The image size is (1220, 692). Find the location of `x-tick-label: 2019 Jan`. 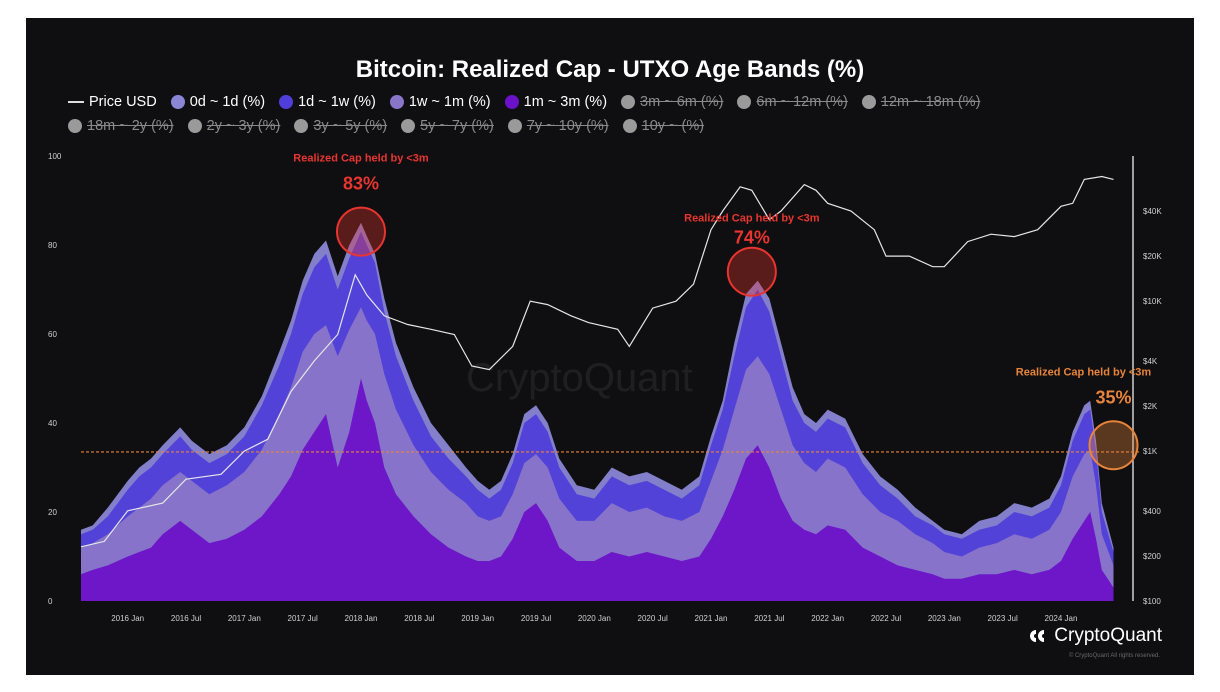

x-tick-label: 2019 Jan is located at coordinates (477, 618).